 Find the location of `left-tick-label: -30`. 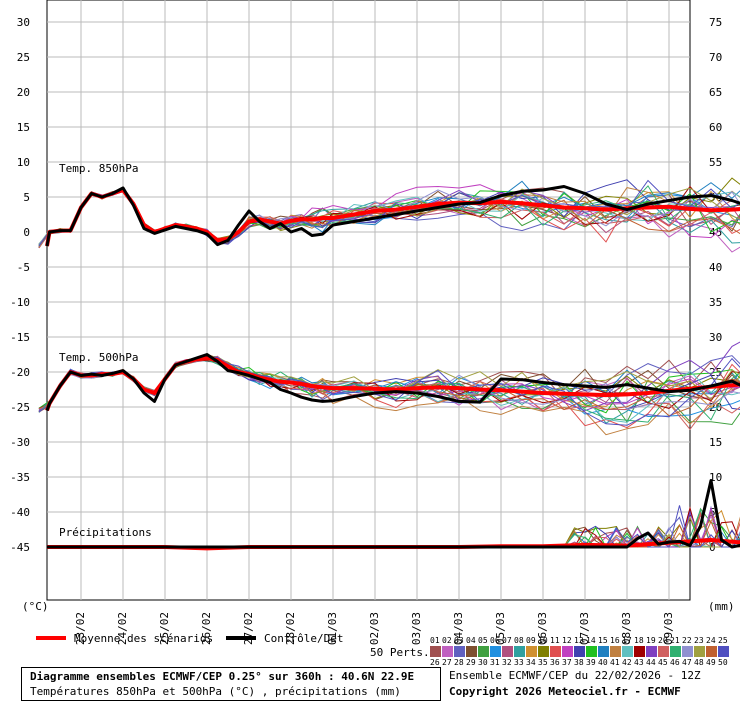

left-tick-label: -30 is located at coordinates (20, 442).